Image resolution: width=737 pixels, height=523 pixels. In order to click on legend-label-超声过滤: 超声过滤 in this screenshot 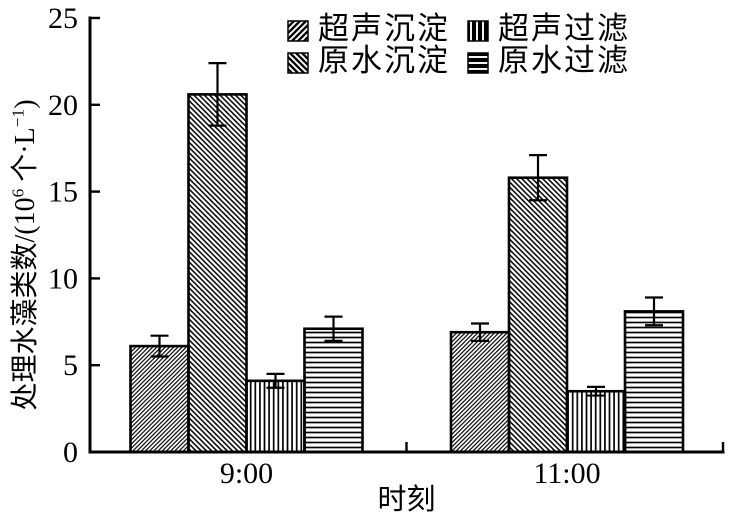, I will do `click(564, 28)`.